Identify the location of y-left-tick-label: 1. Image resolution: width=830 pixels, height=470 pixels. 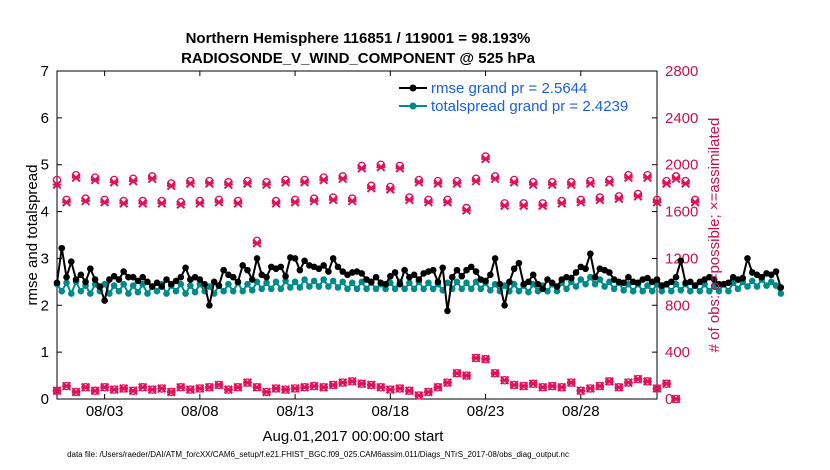
(45, 352).